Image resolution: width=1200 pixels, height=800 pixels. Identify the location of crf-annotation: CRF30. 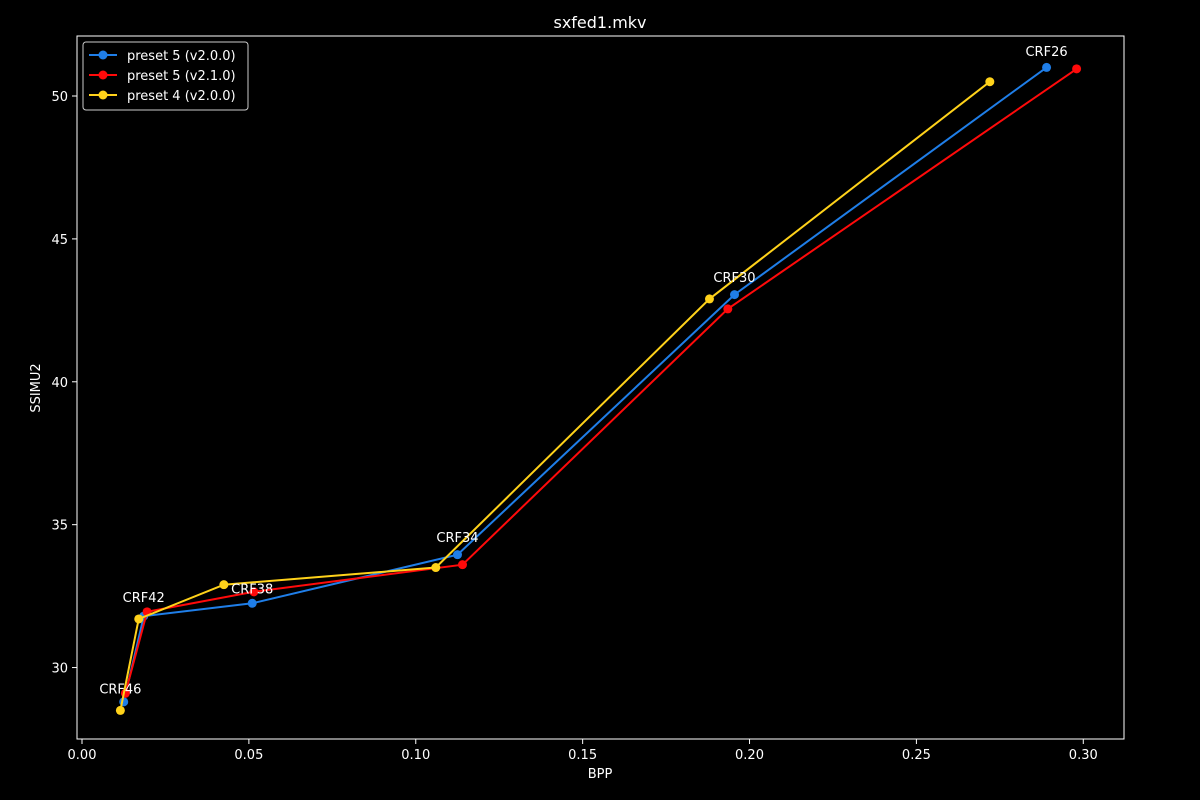
(734, 278).